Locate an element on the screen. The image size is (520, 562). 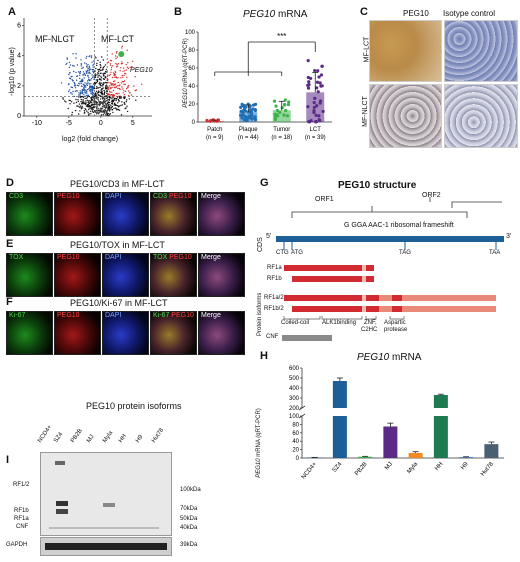
panel-b-n-label: (n = 9) is located at coordinates (215, 138).